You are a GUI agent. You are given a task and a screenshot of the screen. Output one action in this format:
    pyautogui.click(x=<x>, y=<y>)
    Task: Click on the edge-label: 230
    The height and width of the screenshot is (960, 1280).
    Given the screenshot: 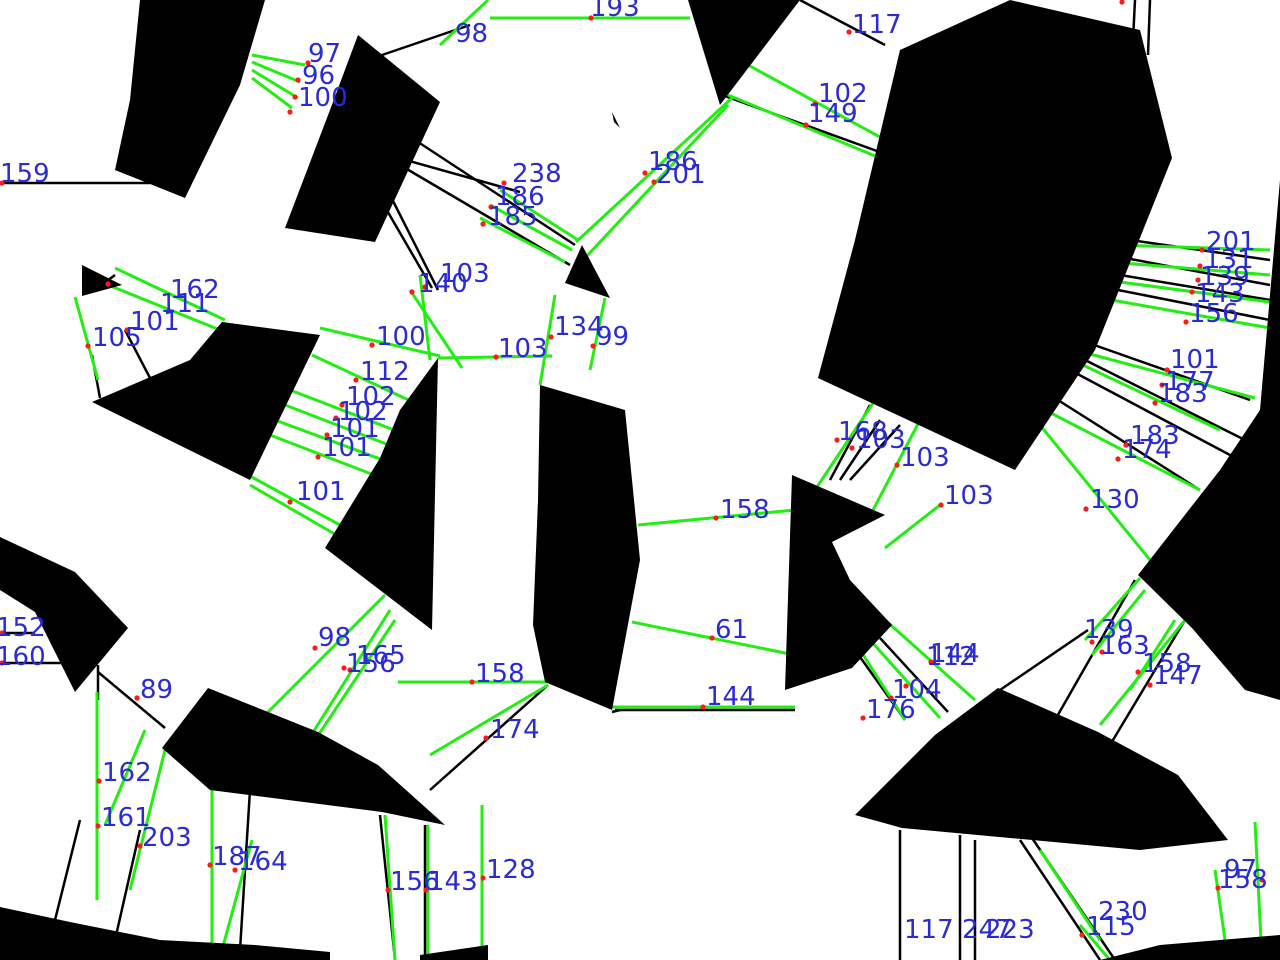 What is the action you would take?
    pyautogui.click(x=1123, y=912)
    